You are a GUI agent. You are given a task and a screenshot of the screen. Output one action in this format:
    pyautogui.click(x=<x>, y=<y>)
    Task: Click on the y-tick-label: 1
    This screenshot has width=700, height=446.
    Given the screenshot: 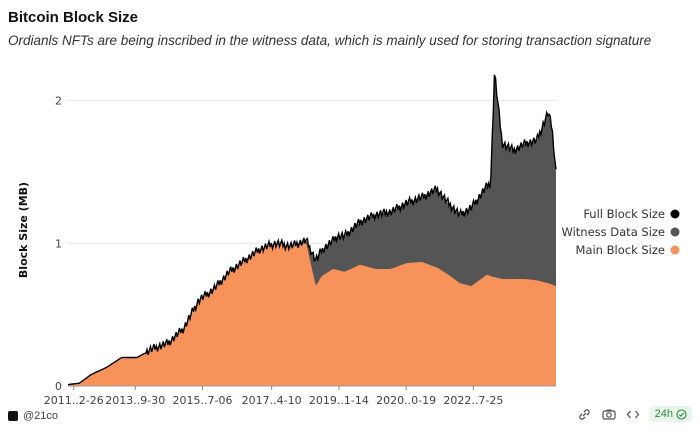 What is the action you would take?
    pyautogui.click(x=58, y=243)
    